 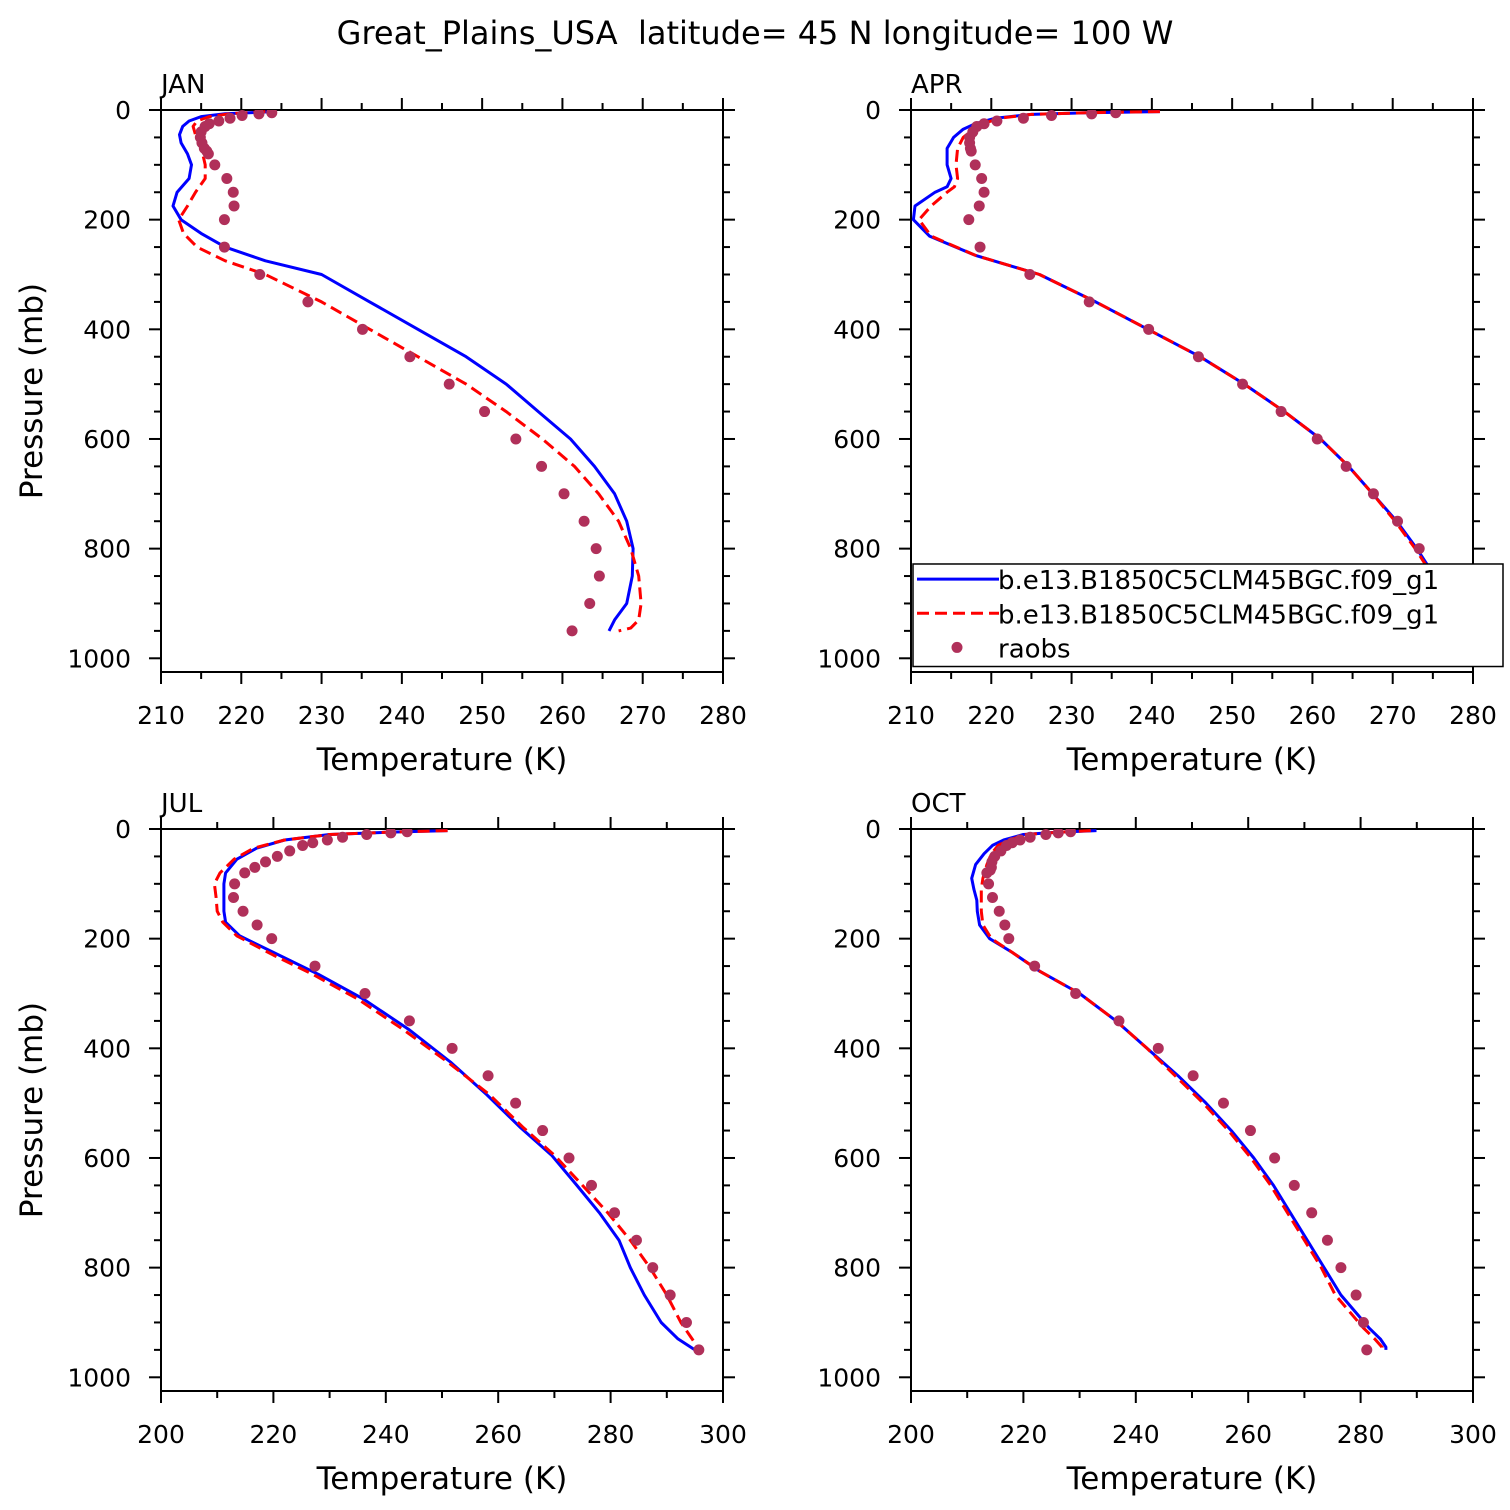 I want to click on x-tick-label: 250, so click(x=482, y=715).